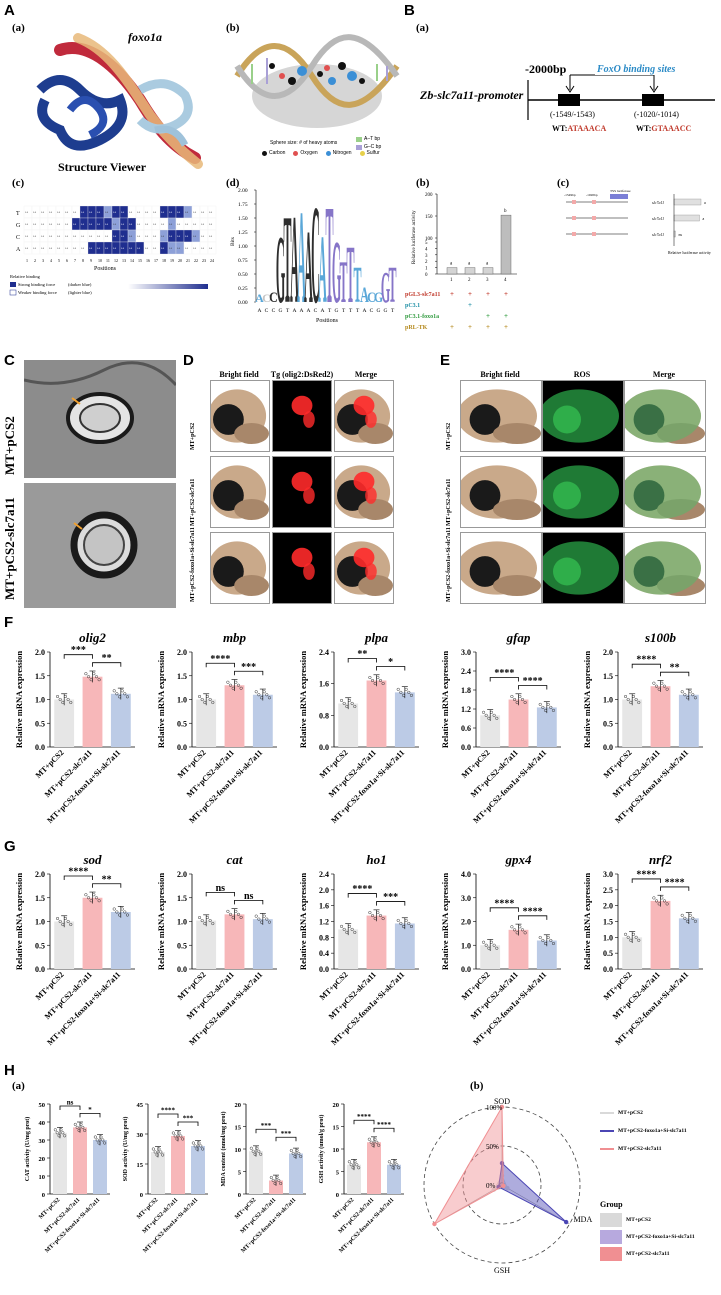 Image resolution: width=721 pixels, height=1295 pixels. I want to click on panel-label-f: F, so click(9, 622).